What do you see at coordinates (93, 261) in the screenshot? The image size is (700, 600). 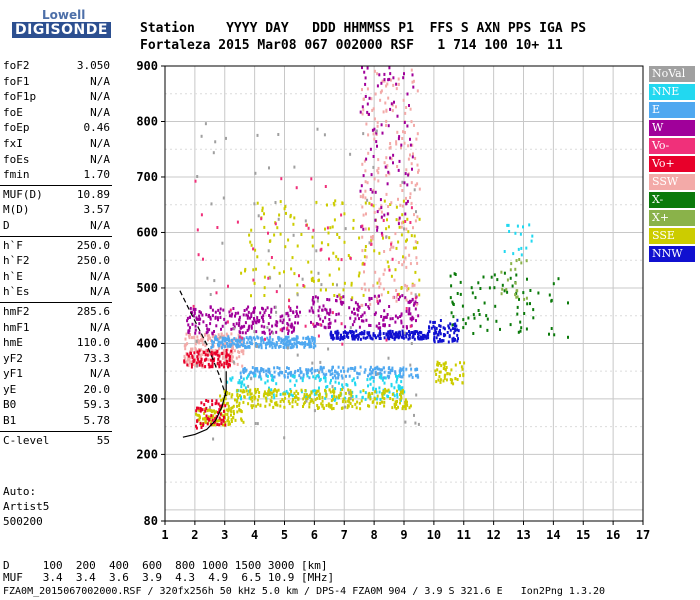 I see `param-value: 250.0` at bounding box center [93, 261].